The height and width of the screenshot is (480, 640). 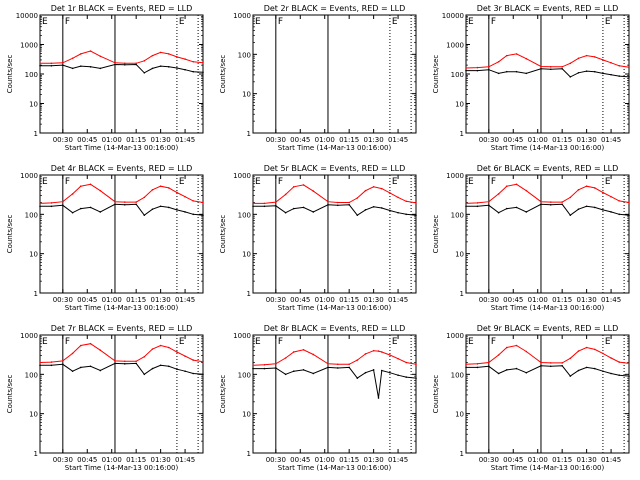 What do you see at coordinates (10, 74) in the screenshot?
I see `y-axis-label: Counts/sec` at bounding box center [10, 74].